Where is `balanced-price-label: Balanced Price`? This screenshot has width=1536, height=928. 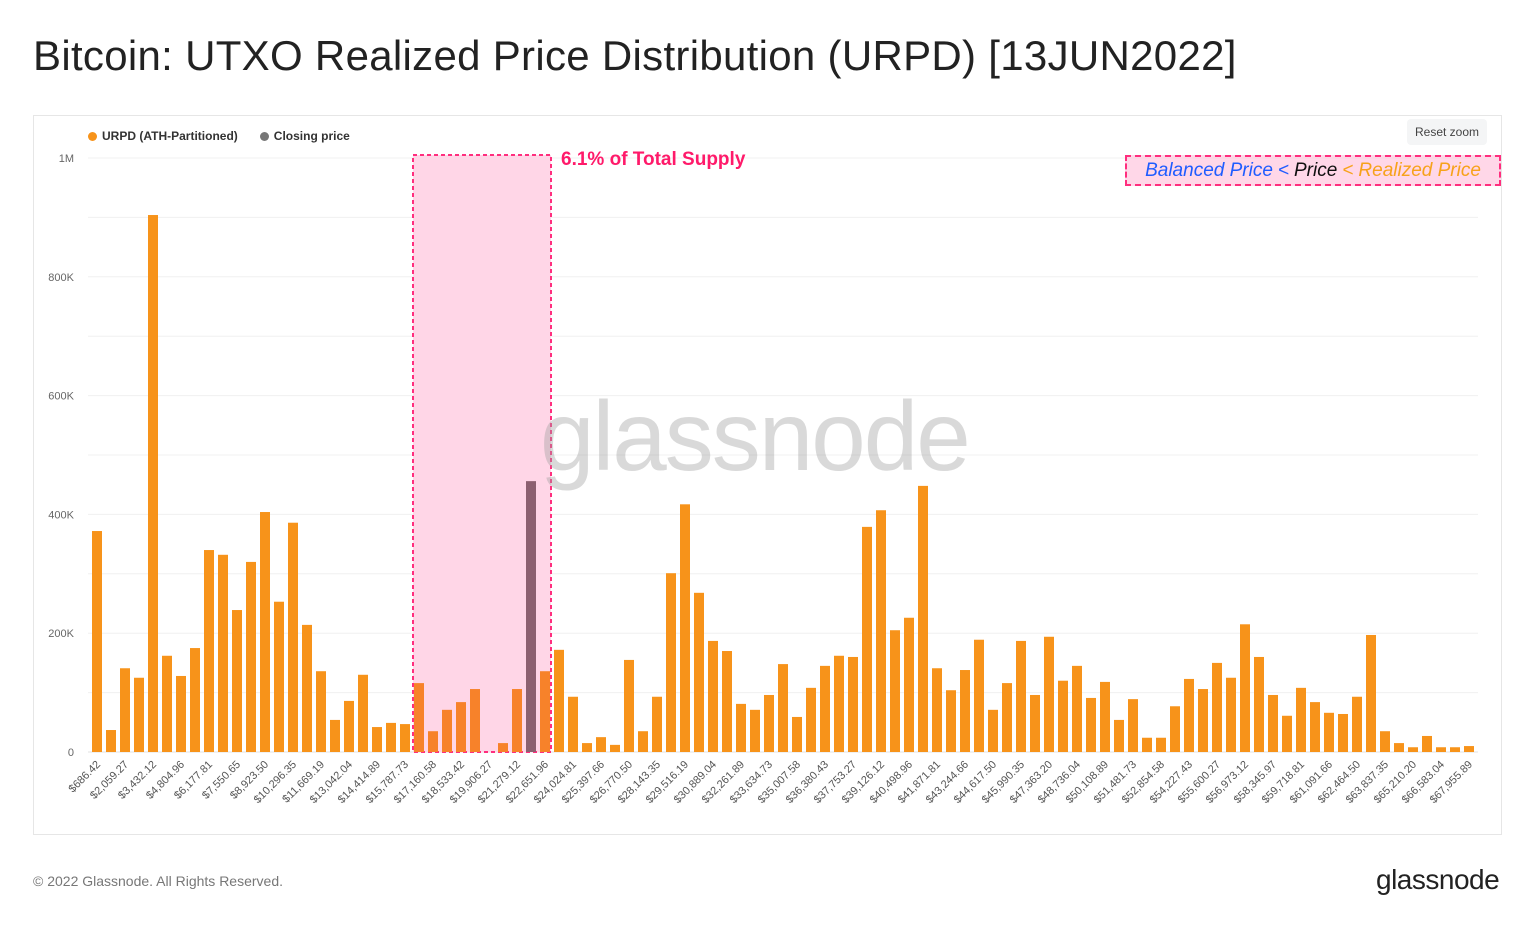 balanced-price-label: Balanced Price is located at coordinates (1209, 170).